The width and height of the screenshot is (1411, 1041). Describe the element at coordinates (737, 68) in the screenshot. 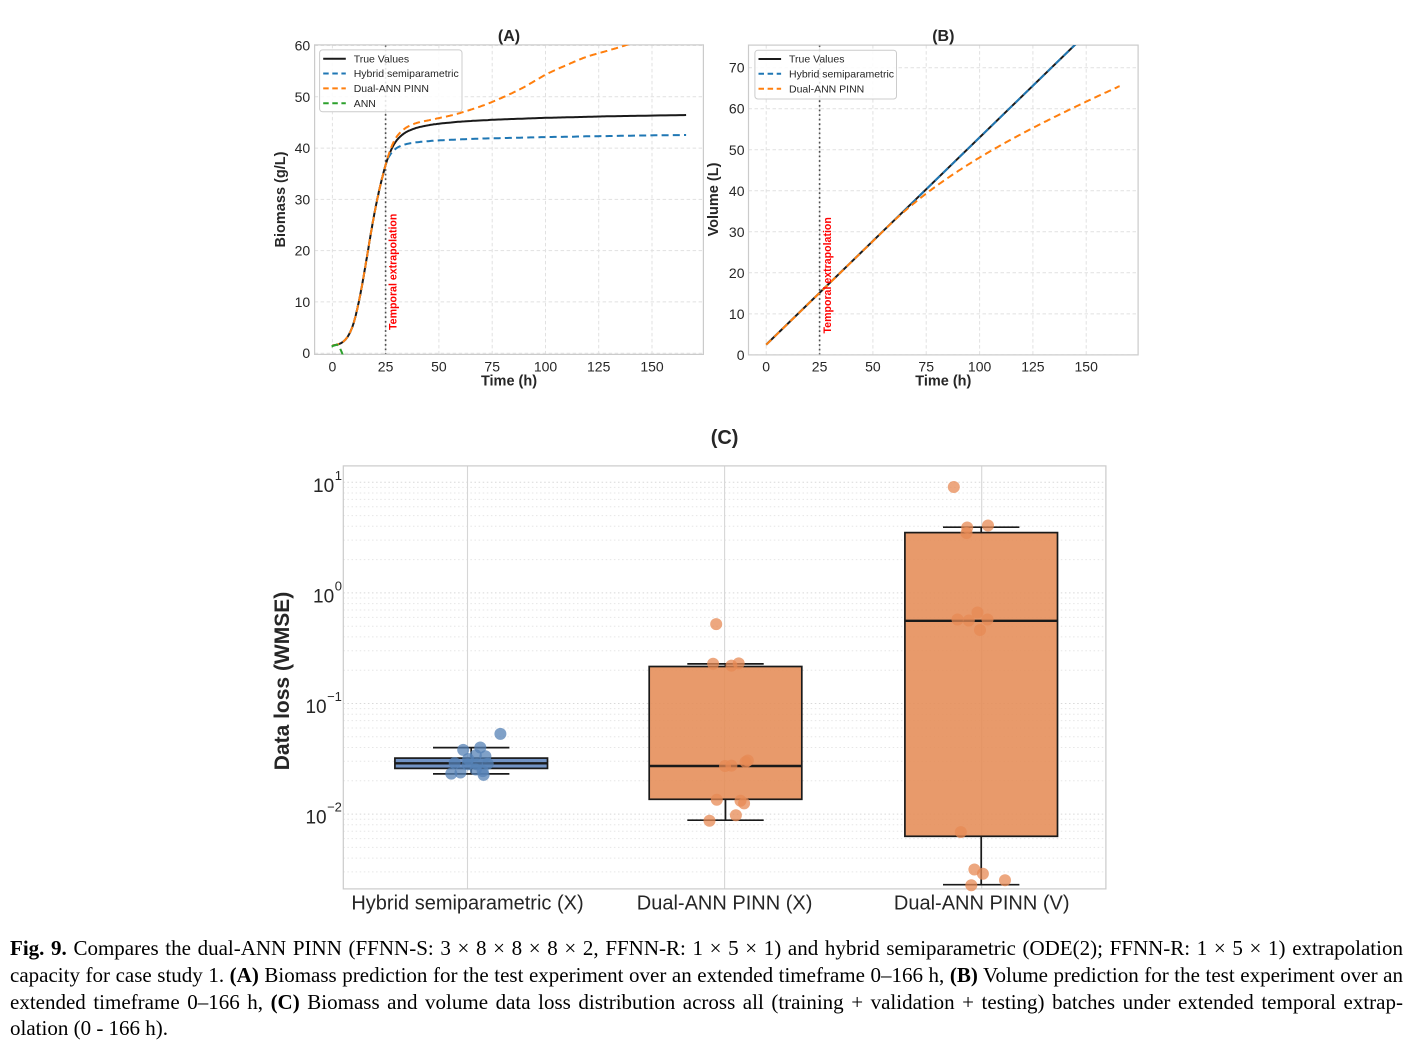

I see `svg-text: 70` at that location.